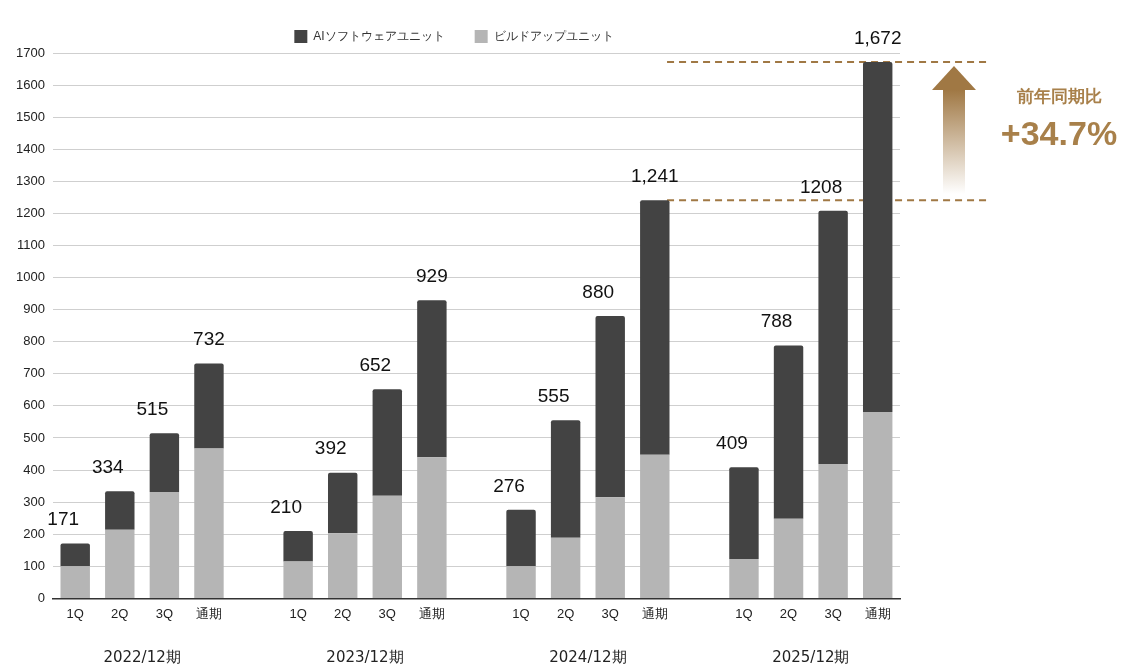  I want to click on y-tick-label: 200, so click(34, 533).